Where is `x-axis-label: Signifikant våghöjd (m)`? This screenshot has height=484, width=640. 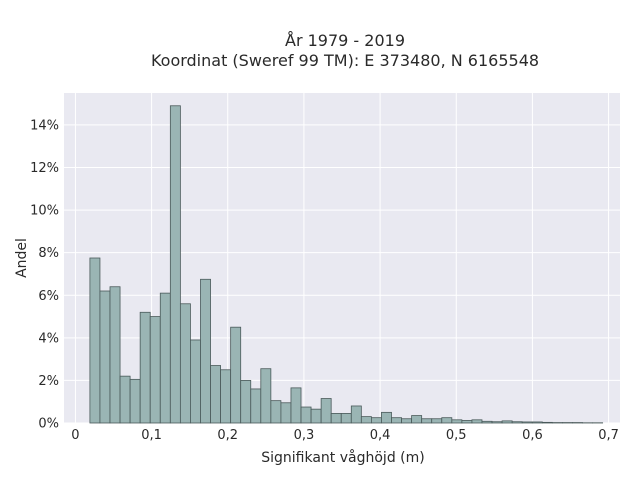
x-axis-label: Signifikant våghöjd (m) is located at coordinates (342, 457).